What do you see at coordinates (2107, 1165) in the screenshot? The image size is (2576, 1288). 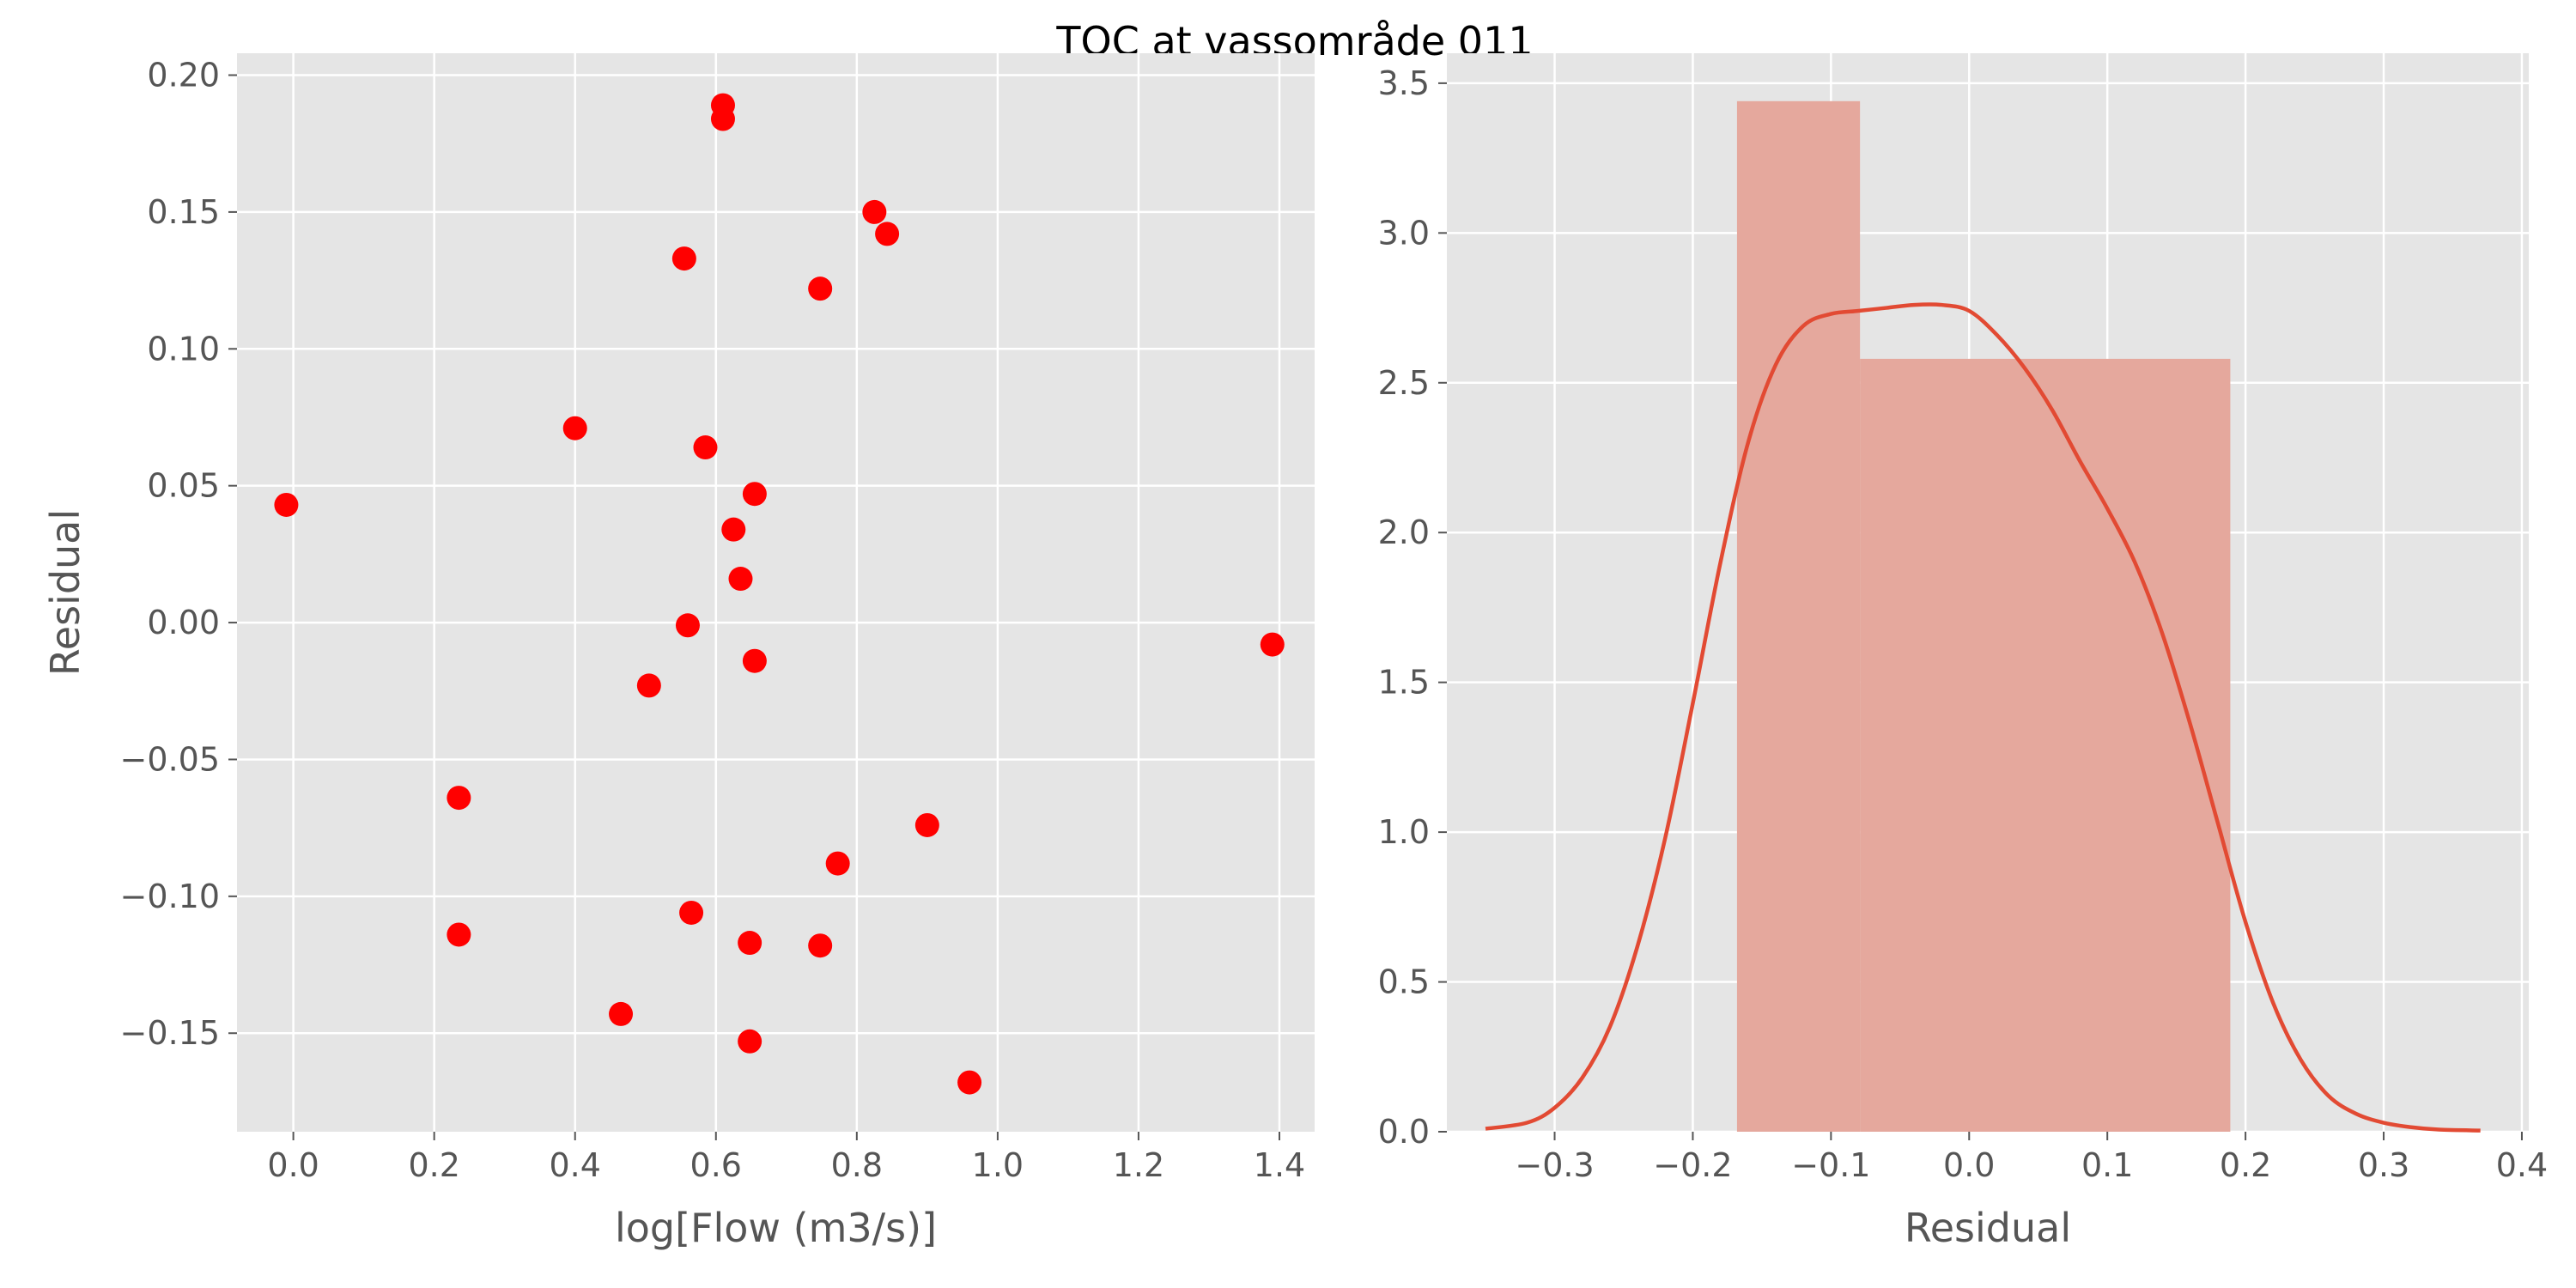 I see `x-tick-label: 0.1` at bounding box center [2107, 1165].